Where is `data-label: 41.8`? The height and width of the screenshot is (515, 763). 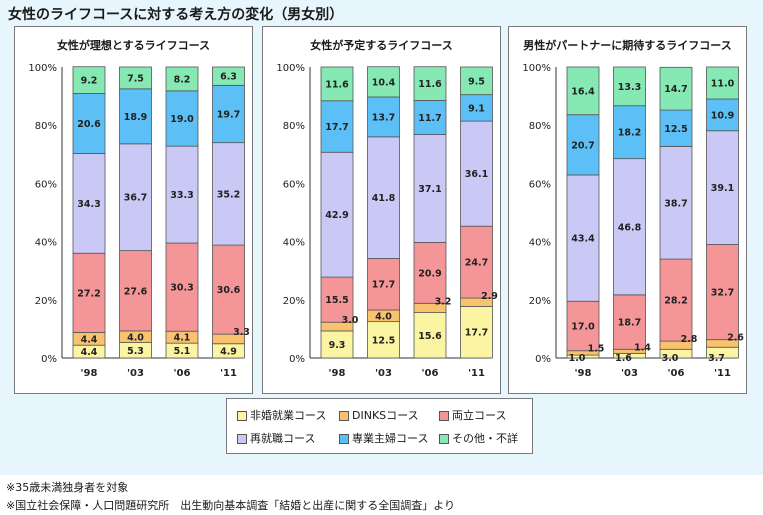
data-label: 41.8 is located at coordinates (384, 198).